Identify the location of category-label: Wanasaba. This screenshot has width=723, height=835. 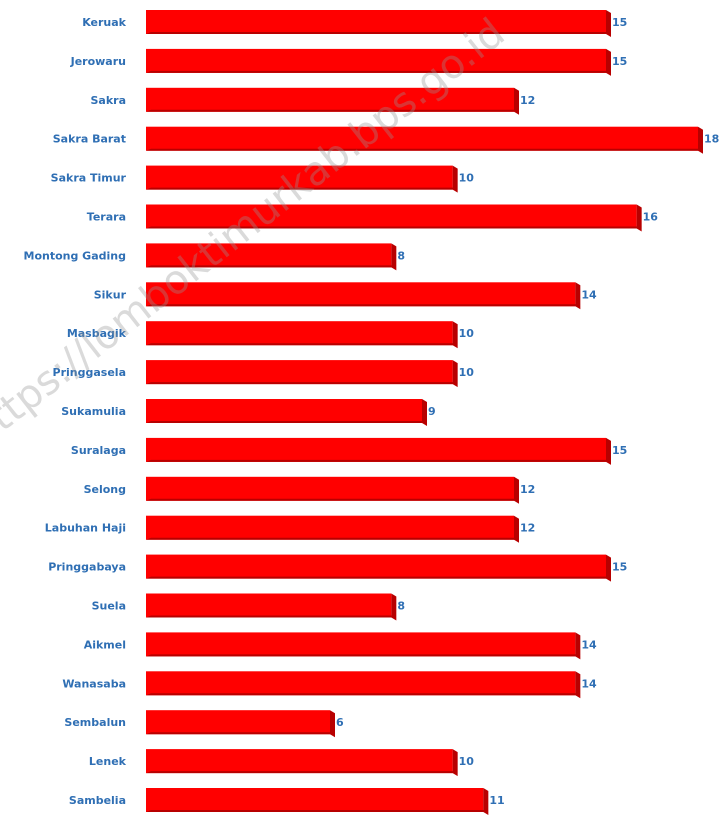
(94, 683).